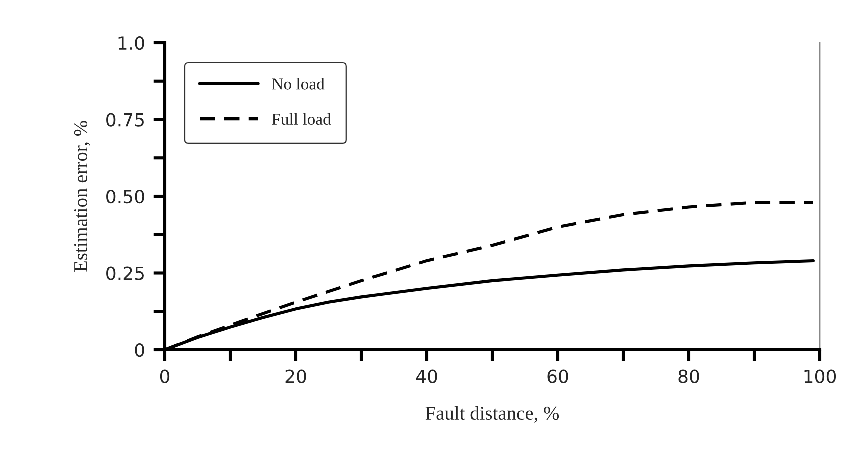 This screenshot has width=849, height=457. I want to click on legend-label: Full load, so click(302, 119).